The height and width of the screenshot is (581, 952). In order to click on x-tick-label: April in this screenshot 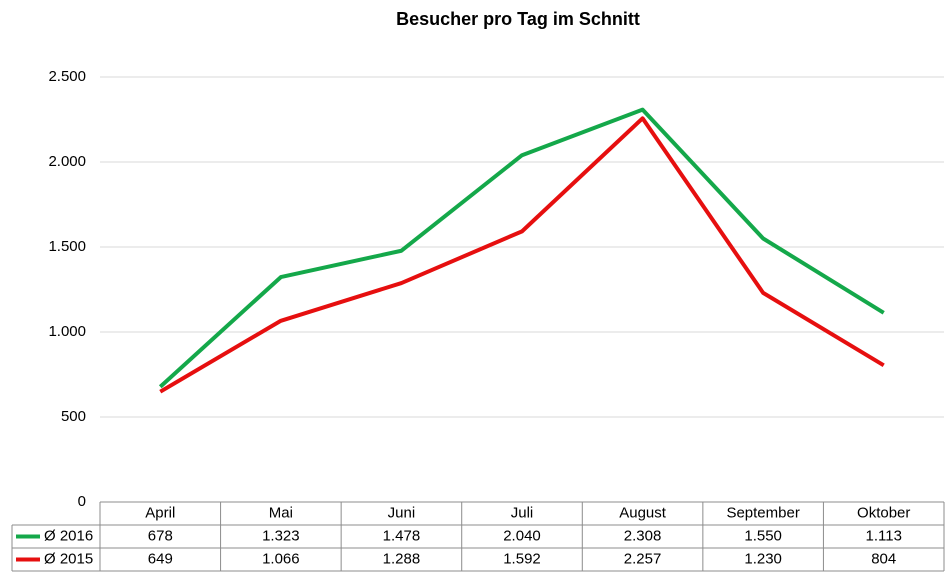, I will do `click(160, 512)`.